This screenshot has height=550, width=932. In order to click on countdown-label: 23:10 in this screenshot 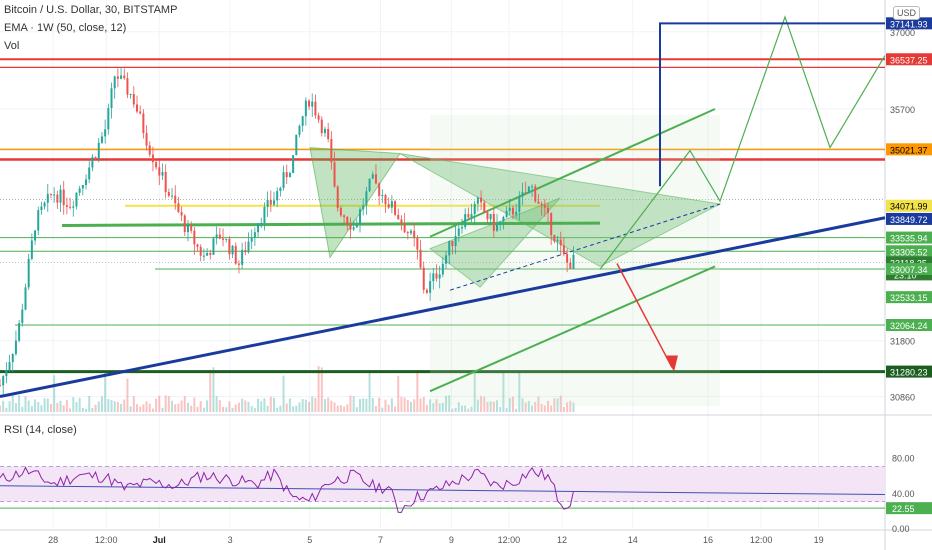, I will do `click(905, 275)`.